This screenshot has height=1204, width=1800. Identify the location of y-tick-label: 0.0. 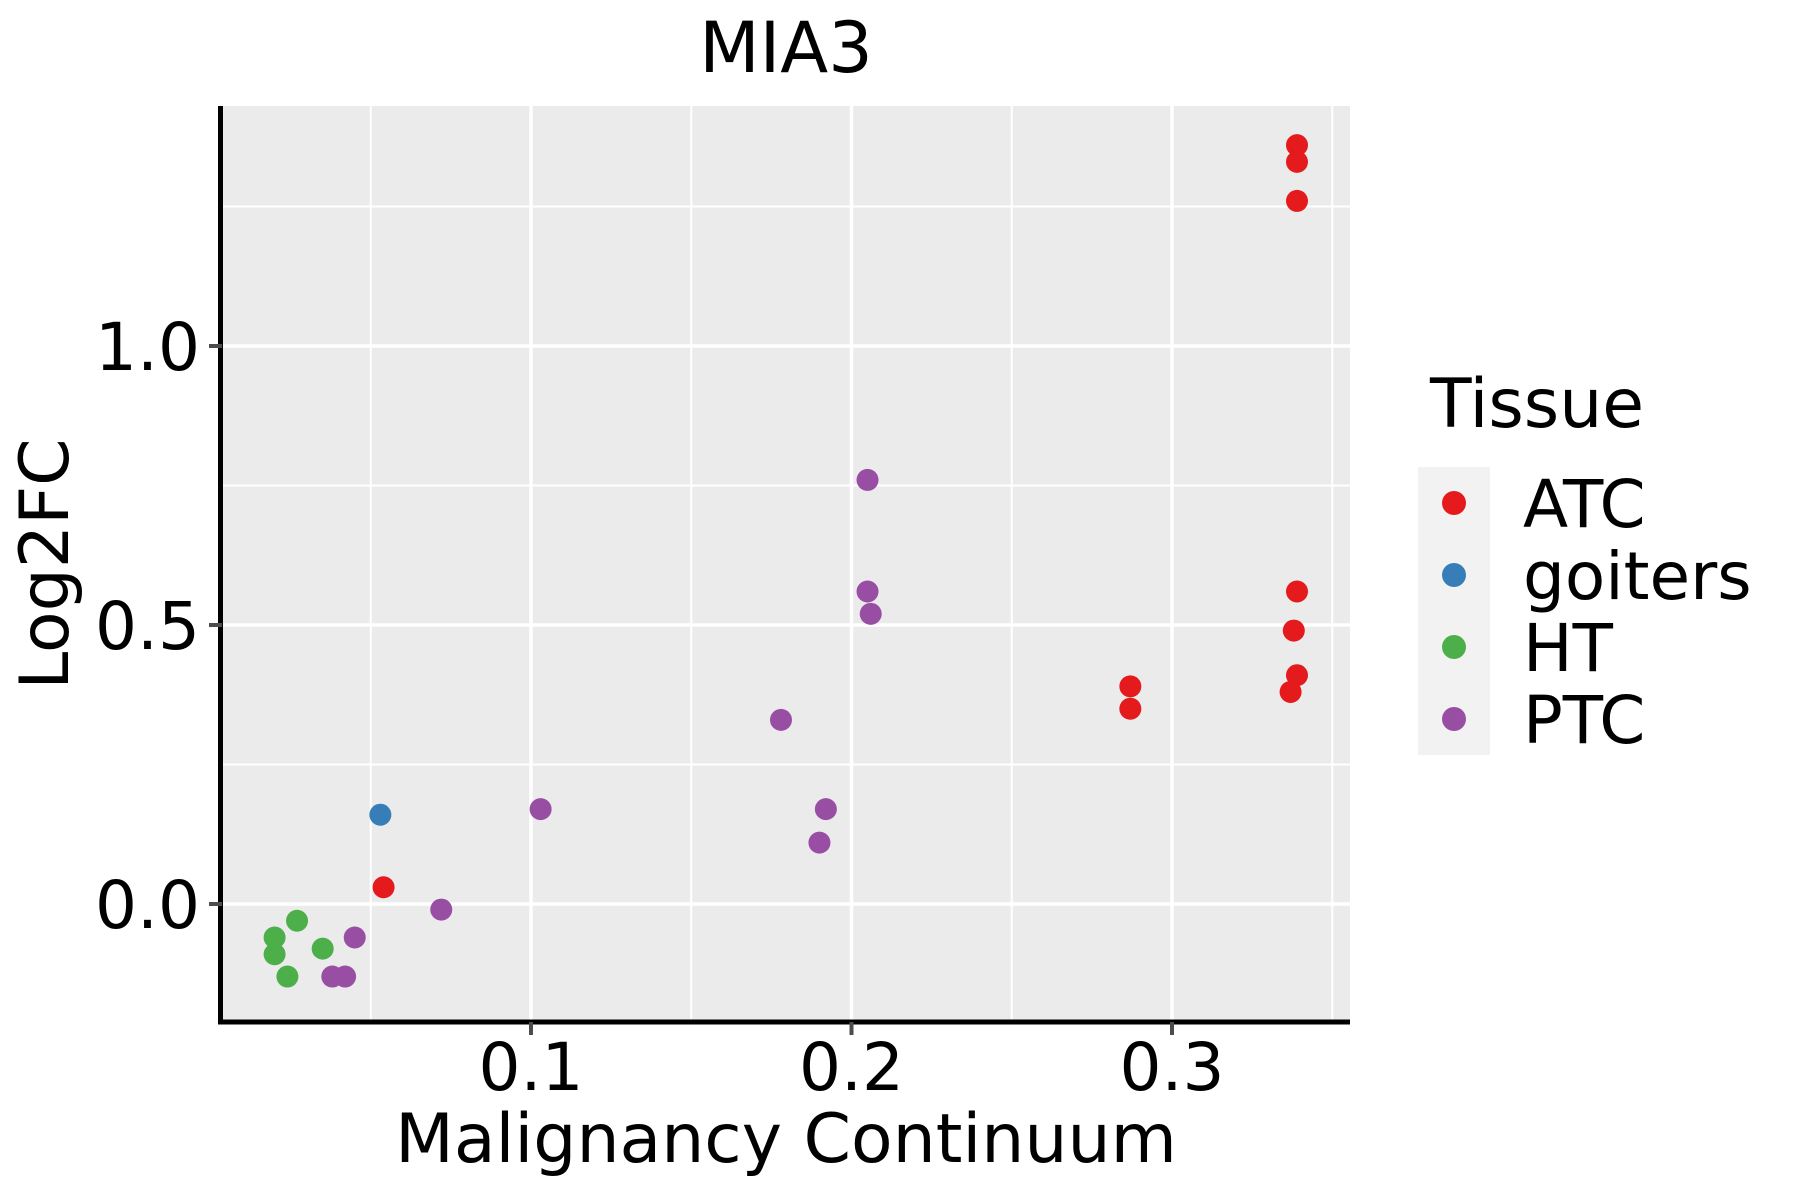
(147, 905).